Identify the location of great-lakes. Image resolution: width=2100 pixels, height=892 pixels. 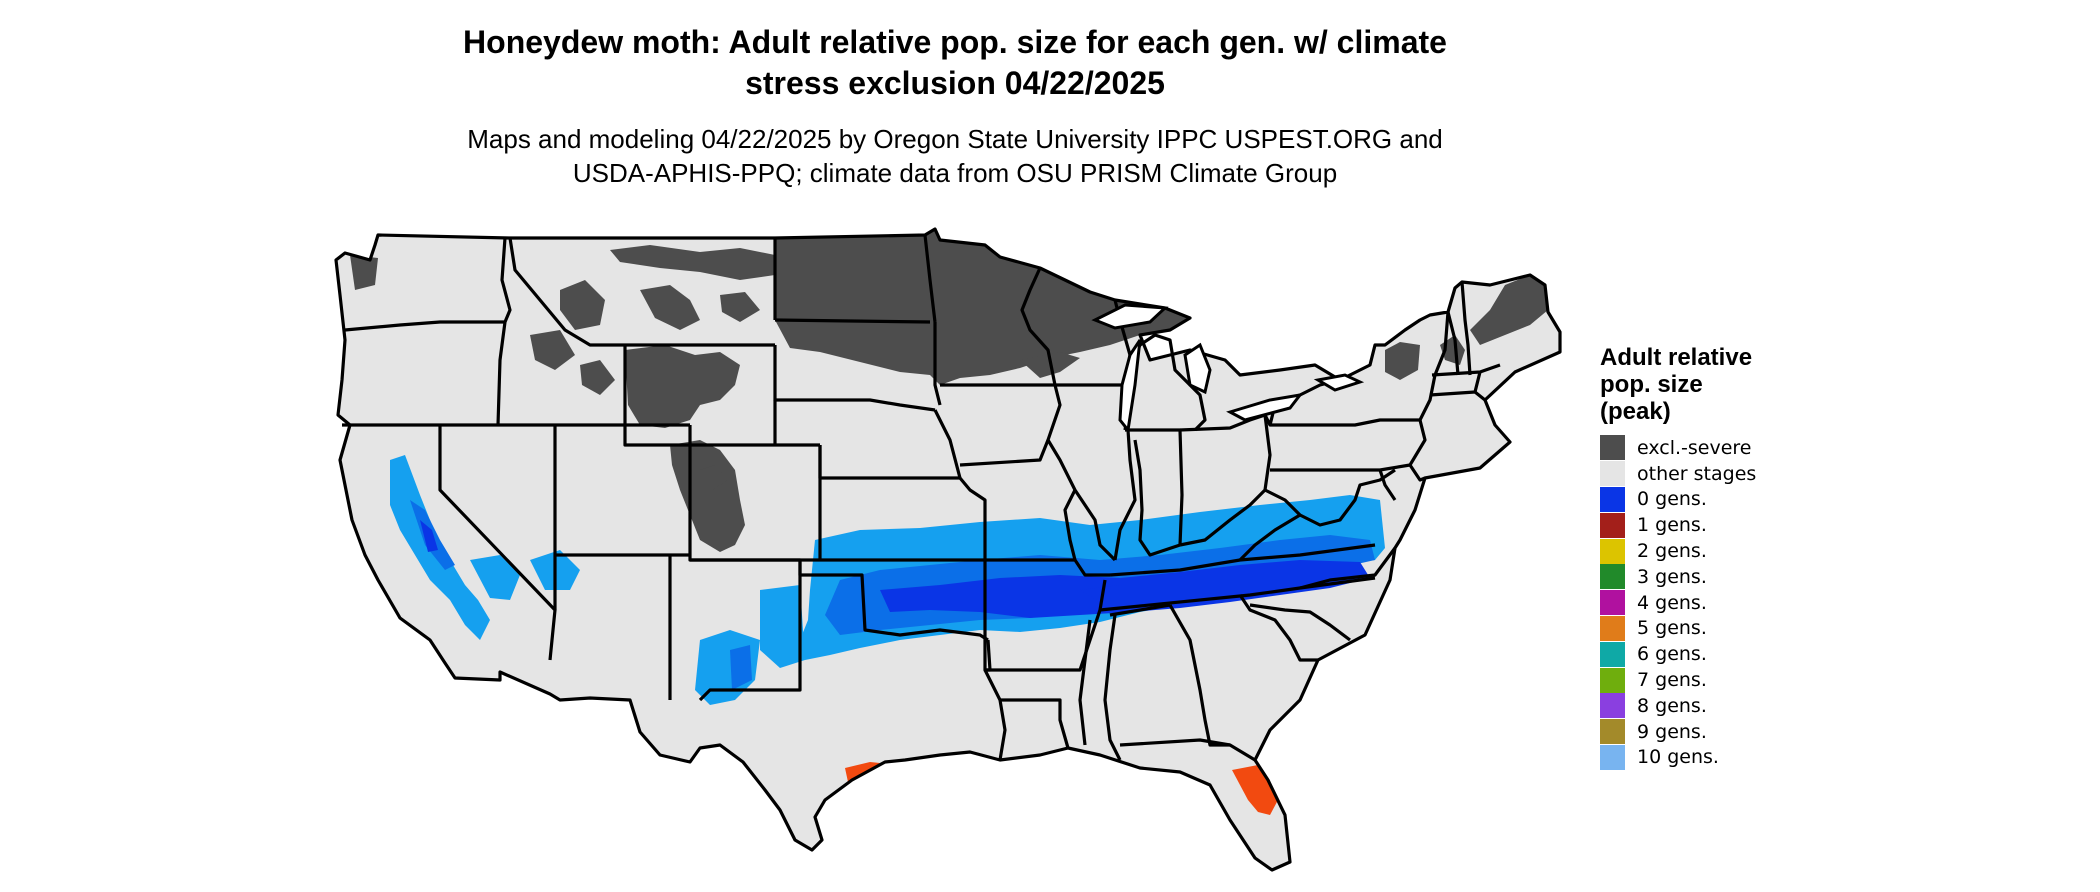
(1228, 368).